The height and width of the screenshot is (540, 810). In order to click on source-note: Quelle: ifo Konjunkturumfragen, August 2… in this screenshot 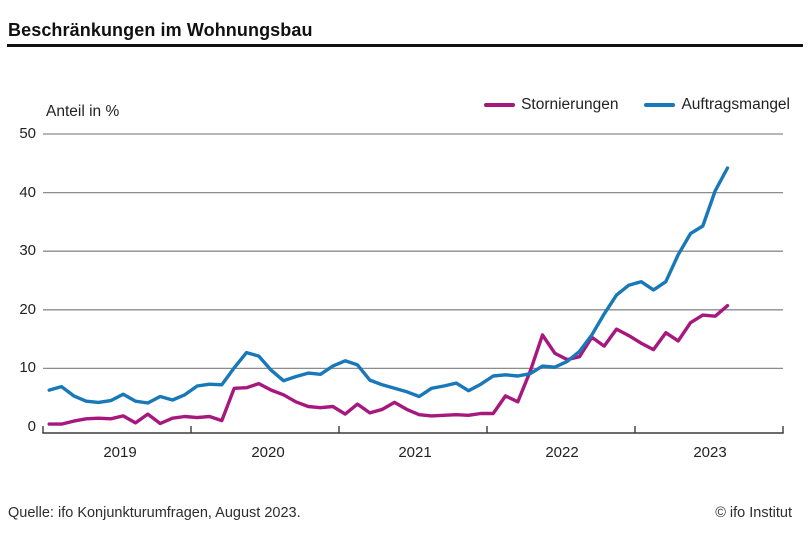, I will do `click(154, 513)`.